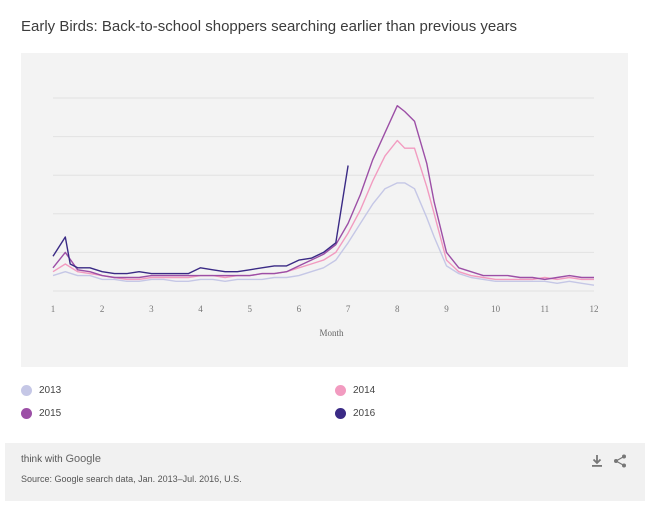 Image resolution: width=650 pixels, height=506 pixels. I want to click on x-axis-label: Month, so click(331, 333).